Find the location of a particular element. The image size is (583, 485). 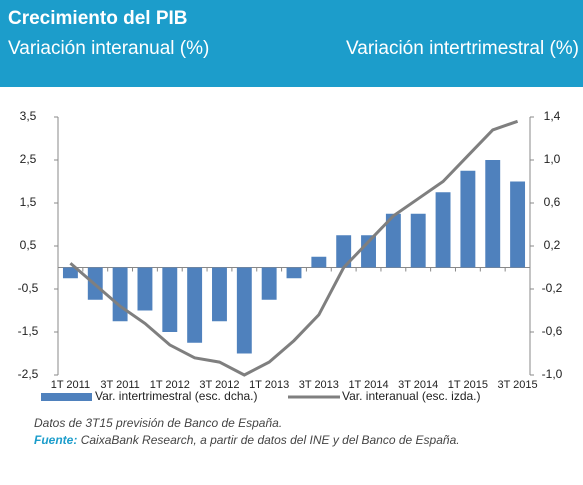

y-tick-label: -2,5 is located at coordinates (28, 374).